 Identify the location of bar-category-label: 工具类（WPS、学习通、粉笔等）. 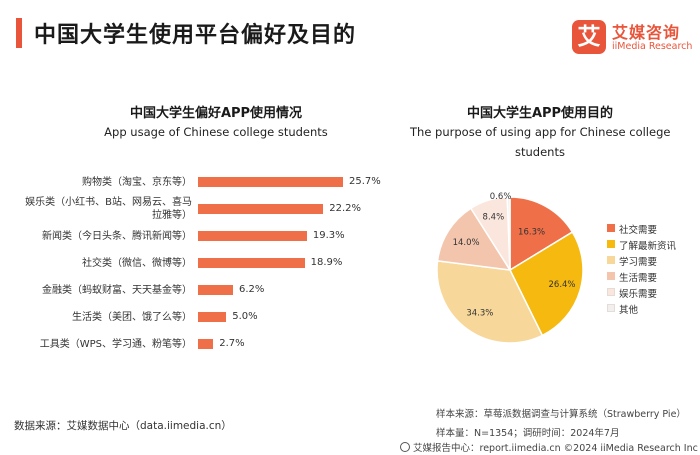
(116, 344).